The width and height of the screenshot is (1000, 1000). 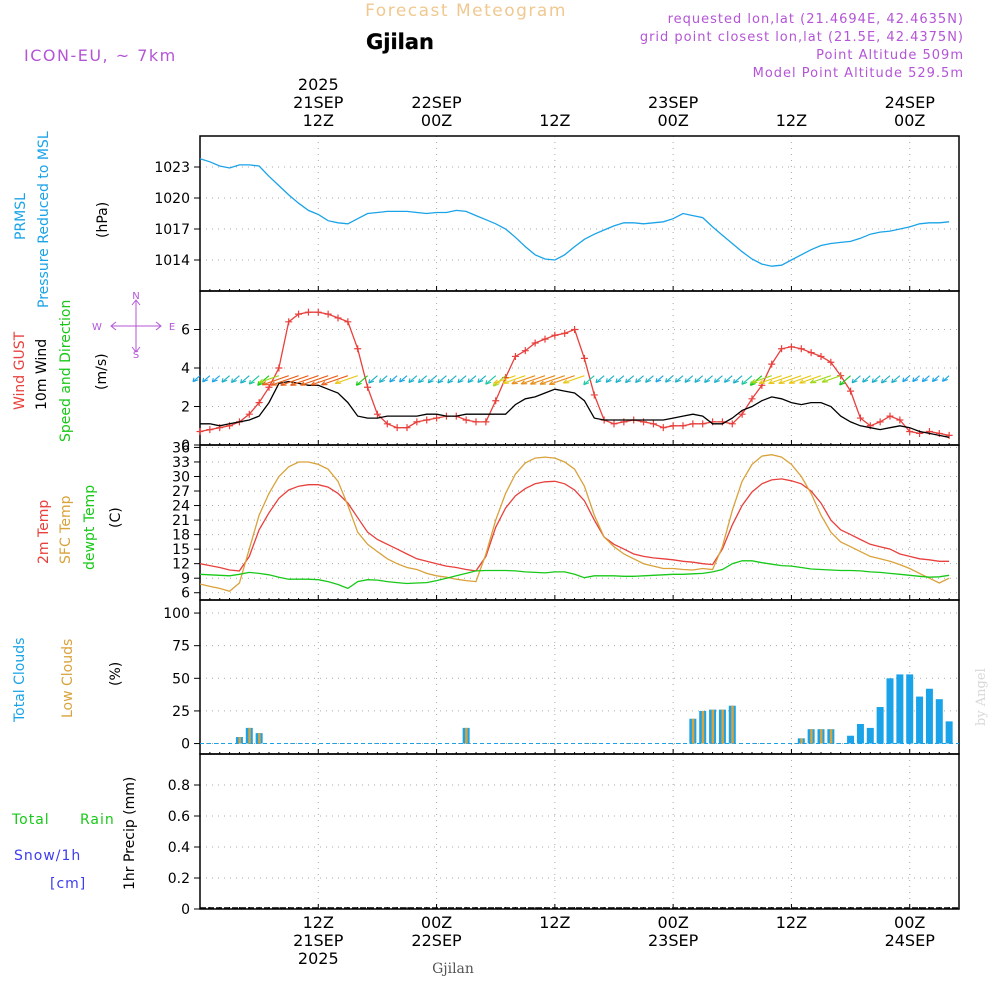 I want to click on y-tick-label: 36, so click(x=181, y=448).